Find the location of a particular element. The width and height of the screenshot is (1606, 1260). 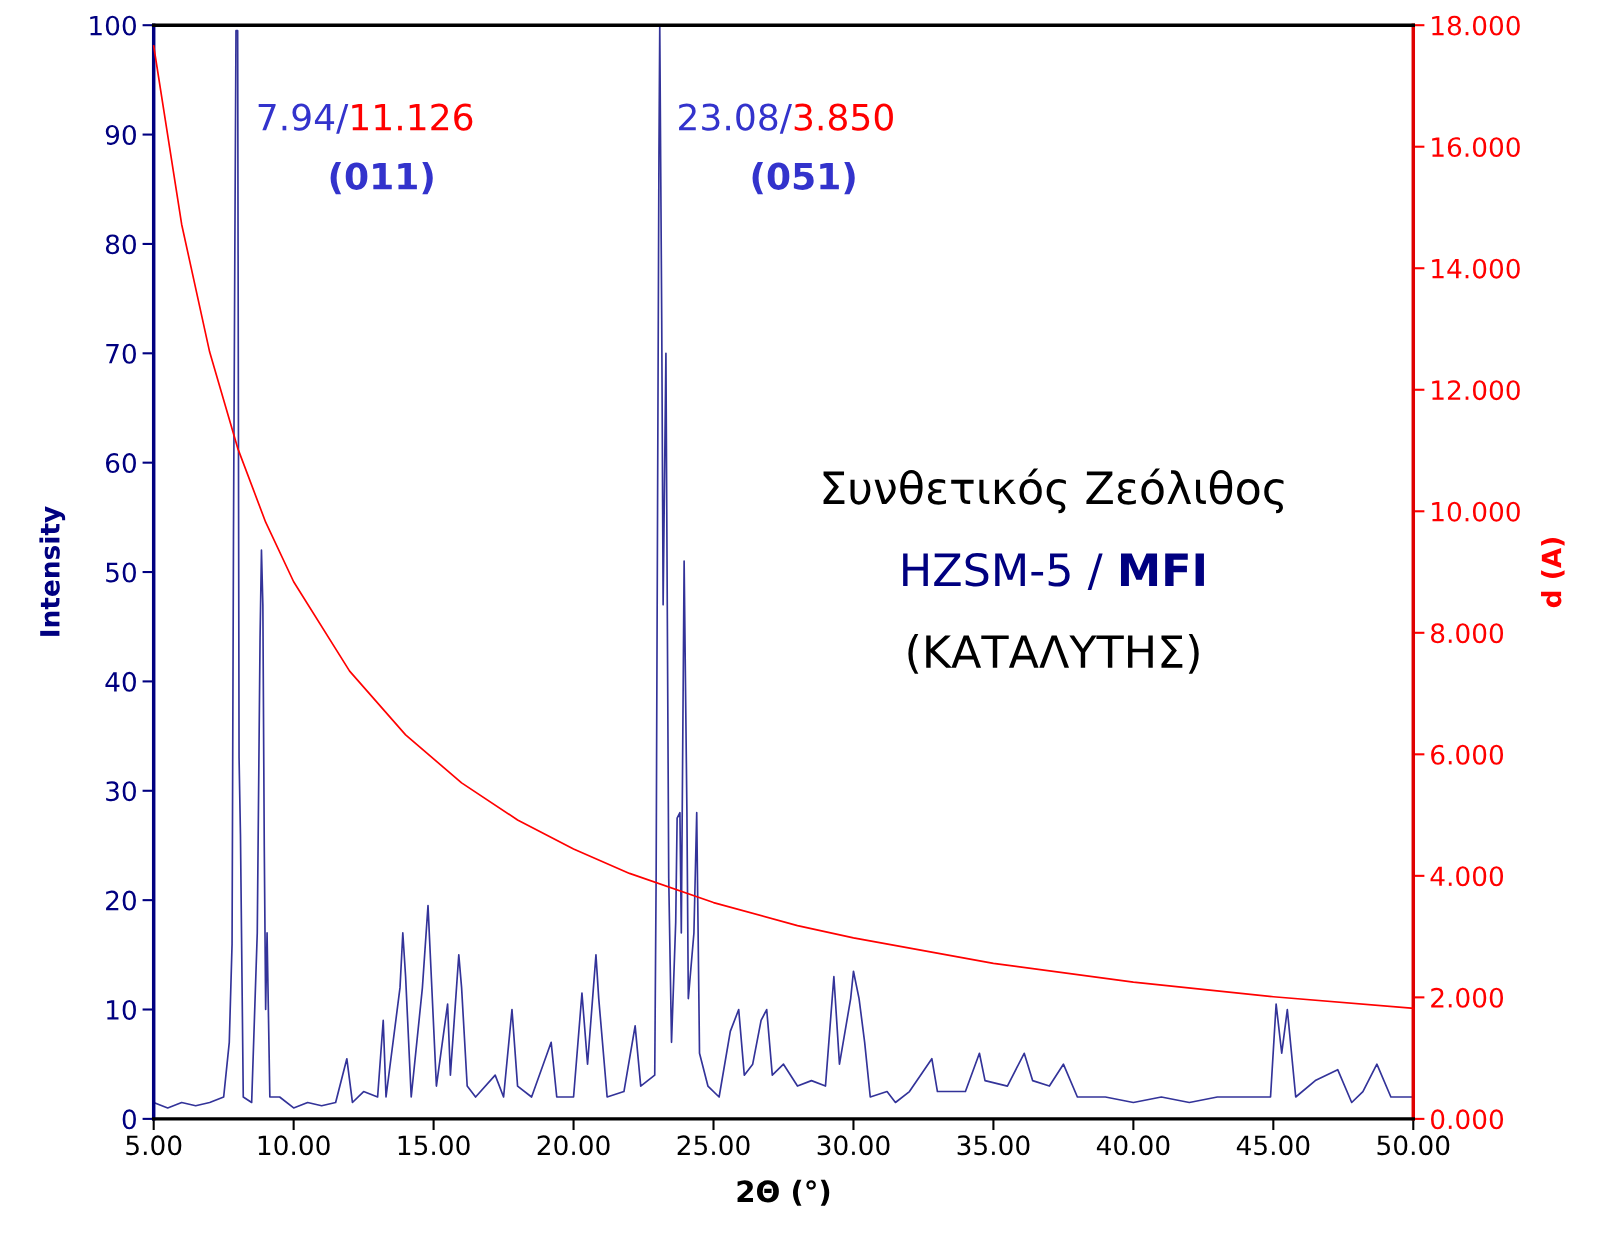

x-tick-label: 40.00 is located at coordinates (1133, 1145).